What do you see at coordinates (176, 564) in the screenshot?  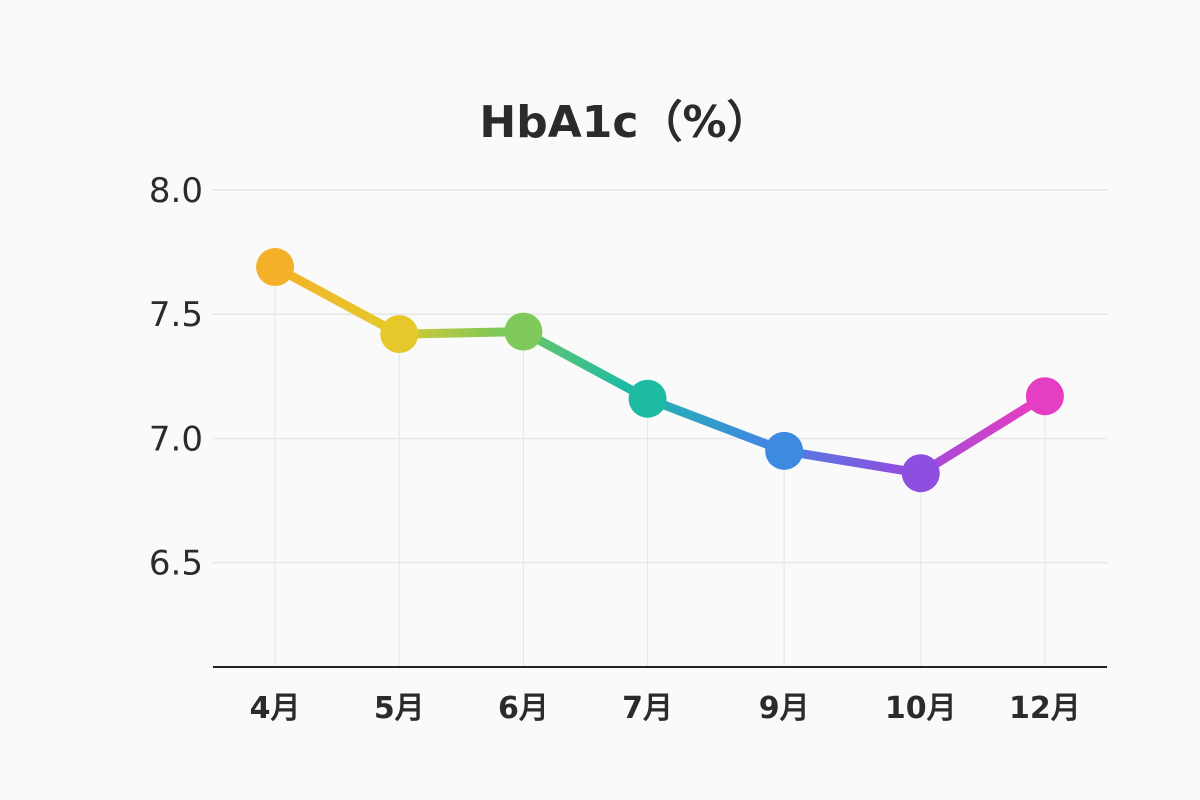 I see `y-tick-label: 6.5` at bounding box center [176, 564].